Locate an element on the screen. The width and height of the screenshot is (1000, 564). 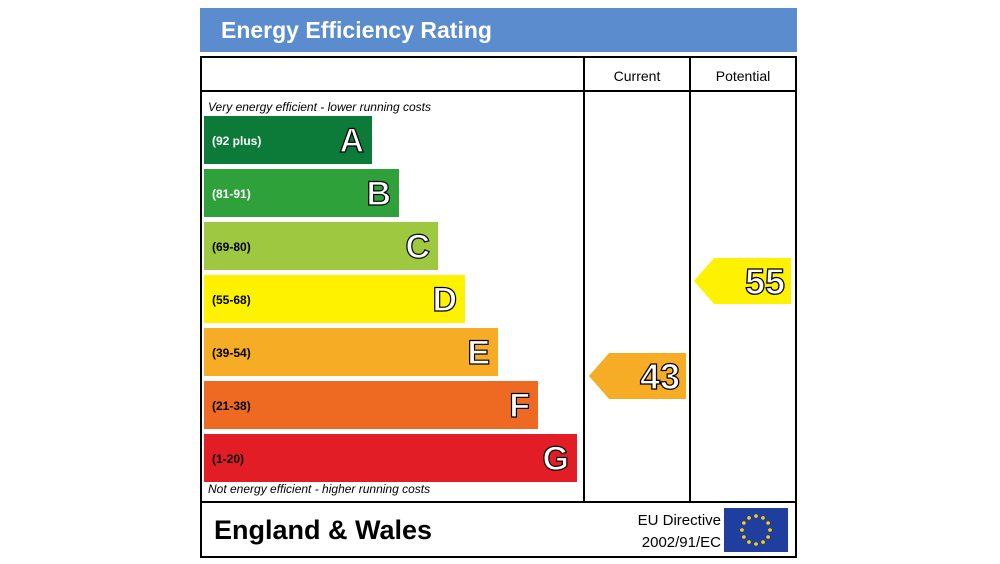
footer-divider is located at coordinates (498, 502).